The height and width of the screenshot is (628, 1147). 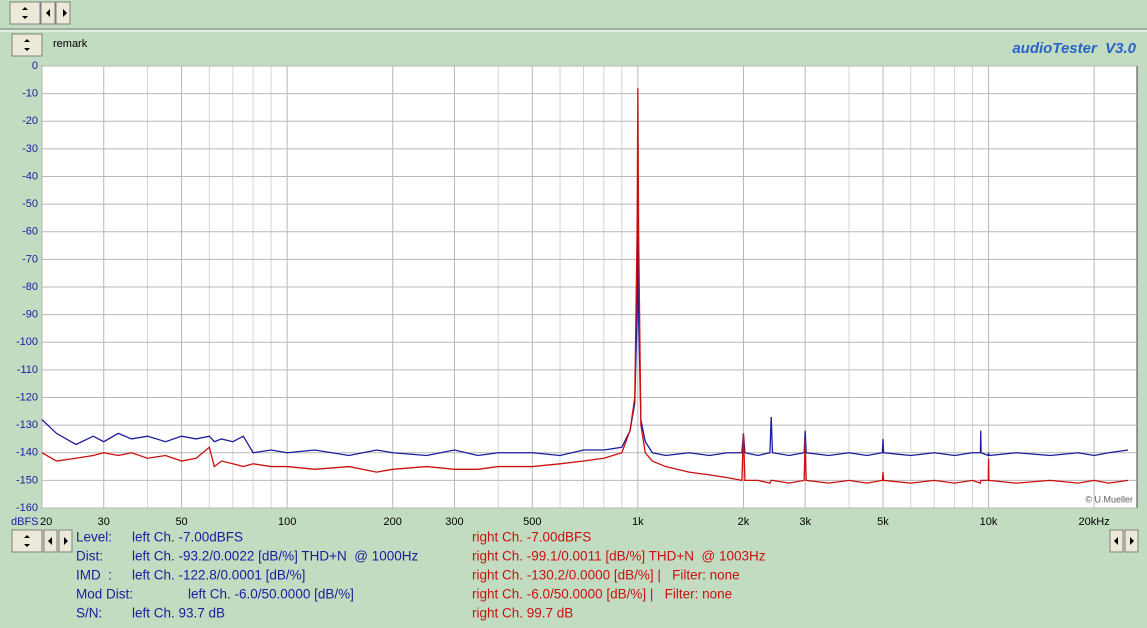 What do you see at coordinates (744, 522) in the screenshot?
I see `x-tick-label: 2k` at bounding box center [744, 522].